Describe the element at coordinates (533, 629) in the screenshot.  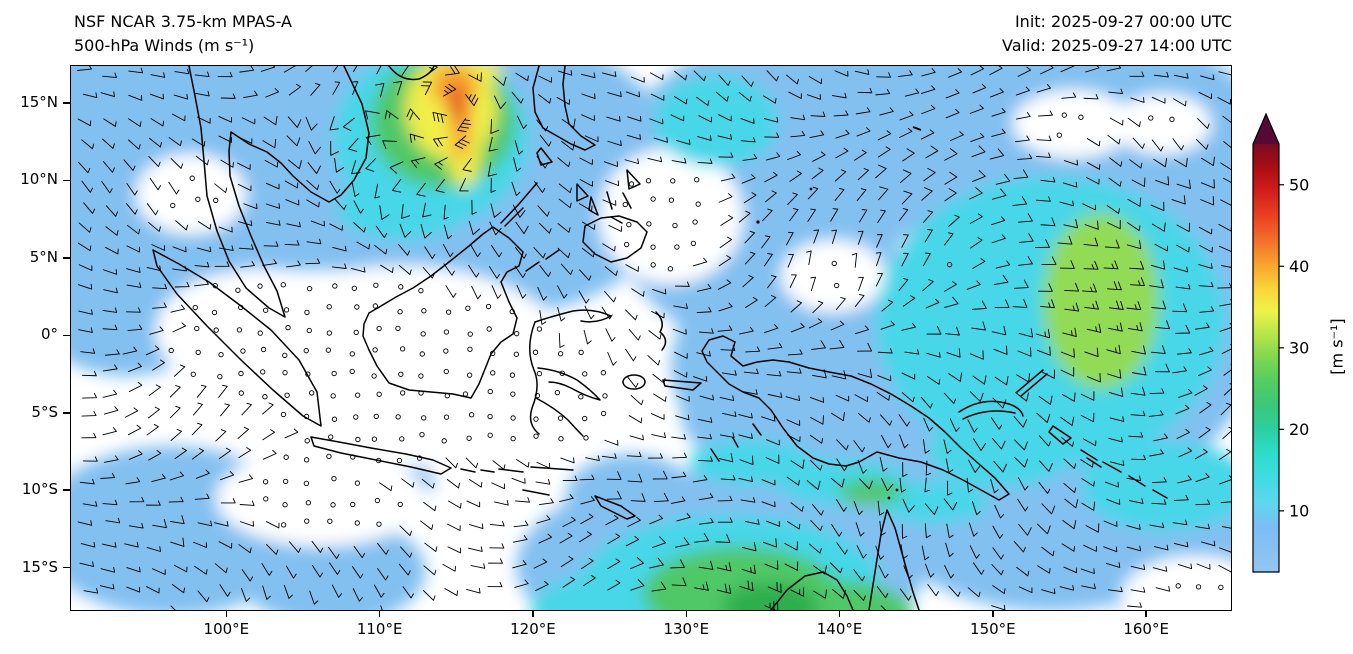
I see `x-tick-label: 120°E` at that location.